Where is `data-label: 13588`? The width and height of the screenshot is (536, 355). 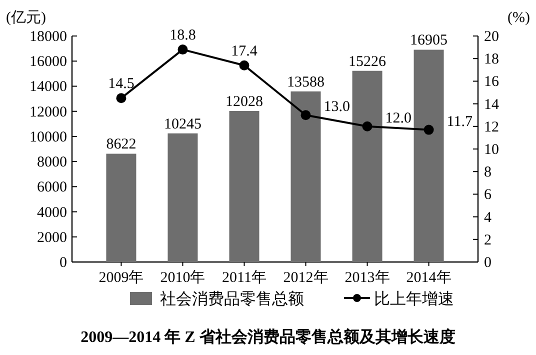 data-label: 13588 is located at coordinates (306, 82).